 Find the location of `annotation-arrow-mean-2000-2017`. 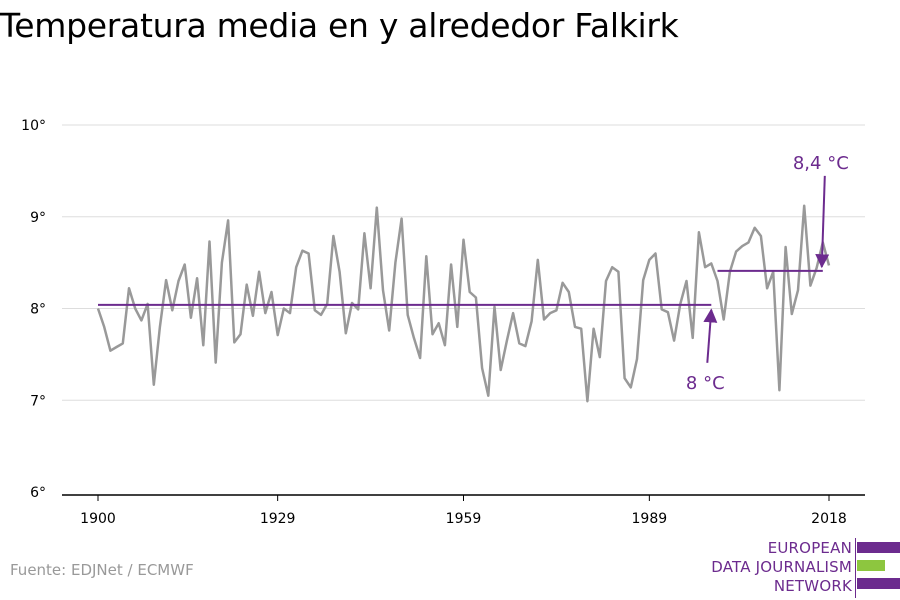

annotation-arrow-mean-2000-2017 is located at coordinates (822, 222).